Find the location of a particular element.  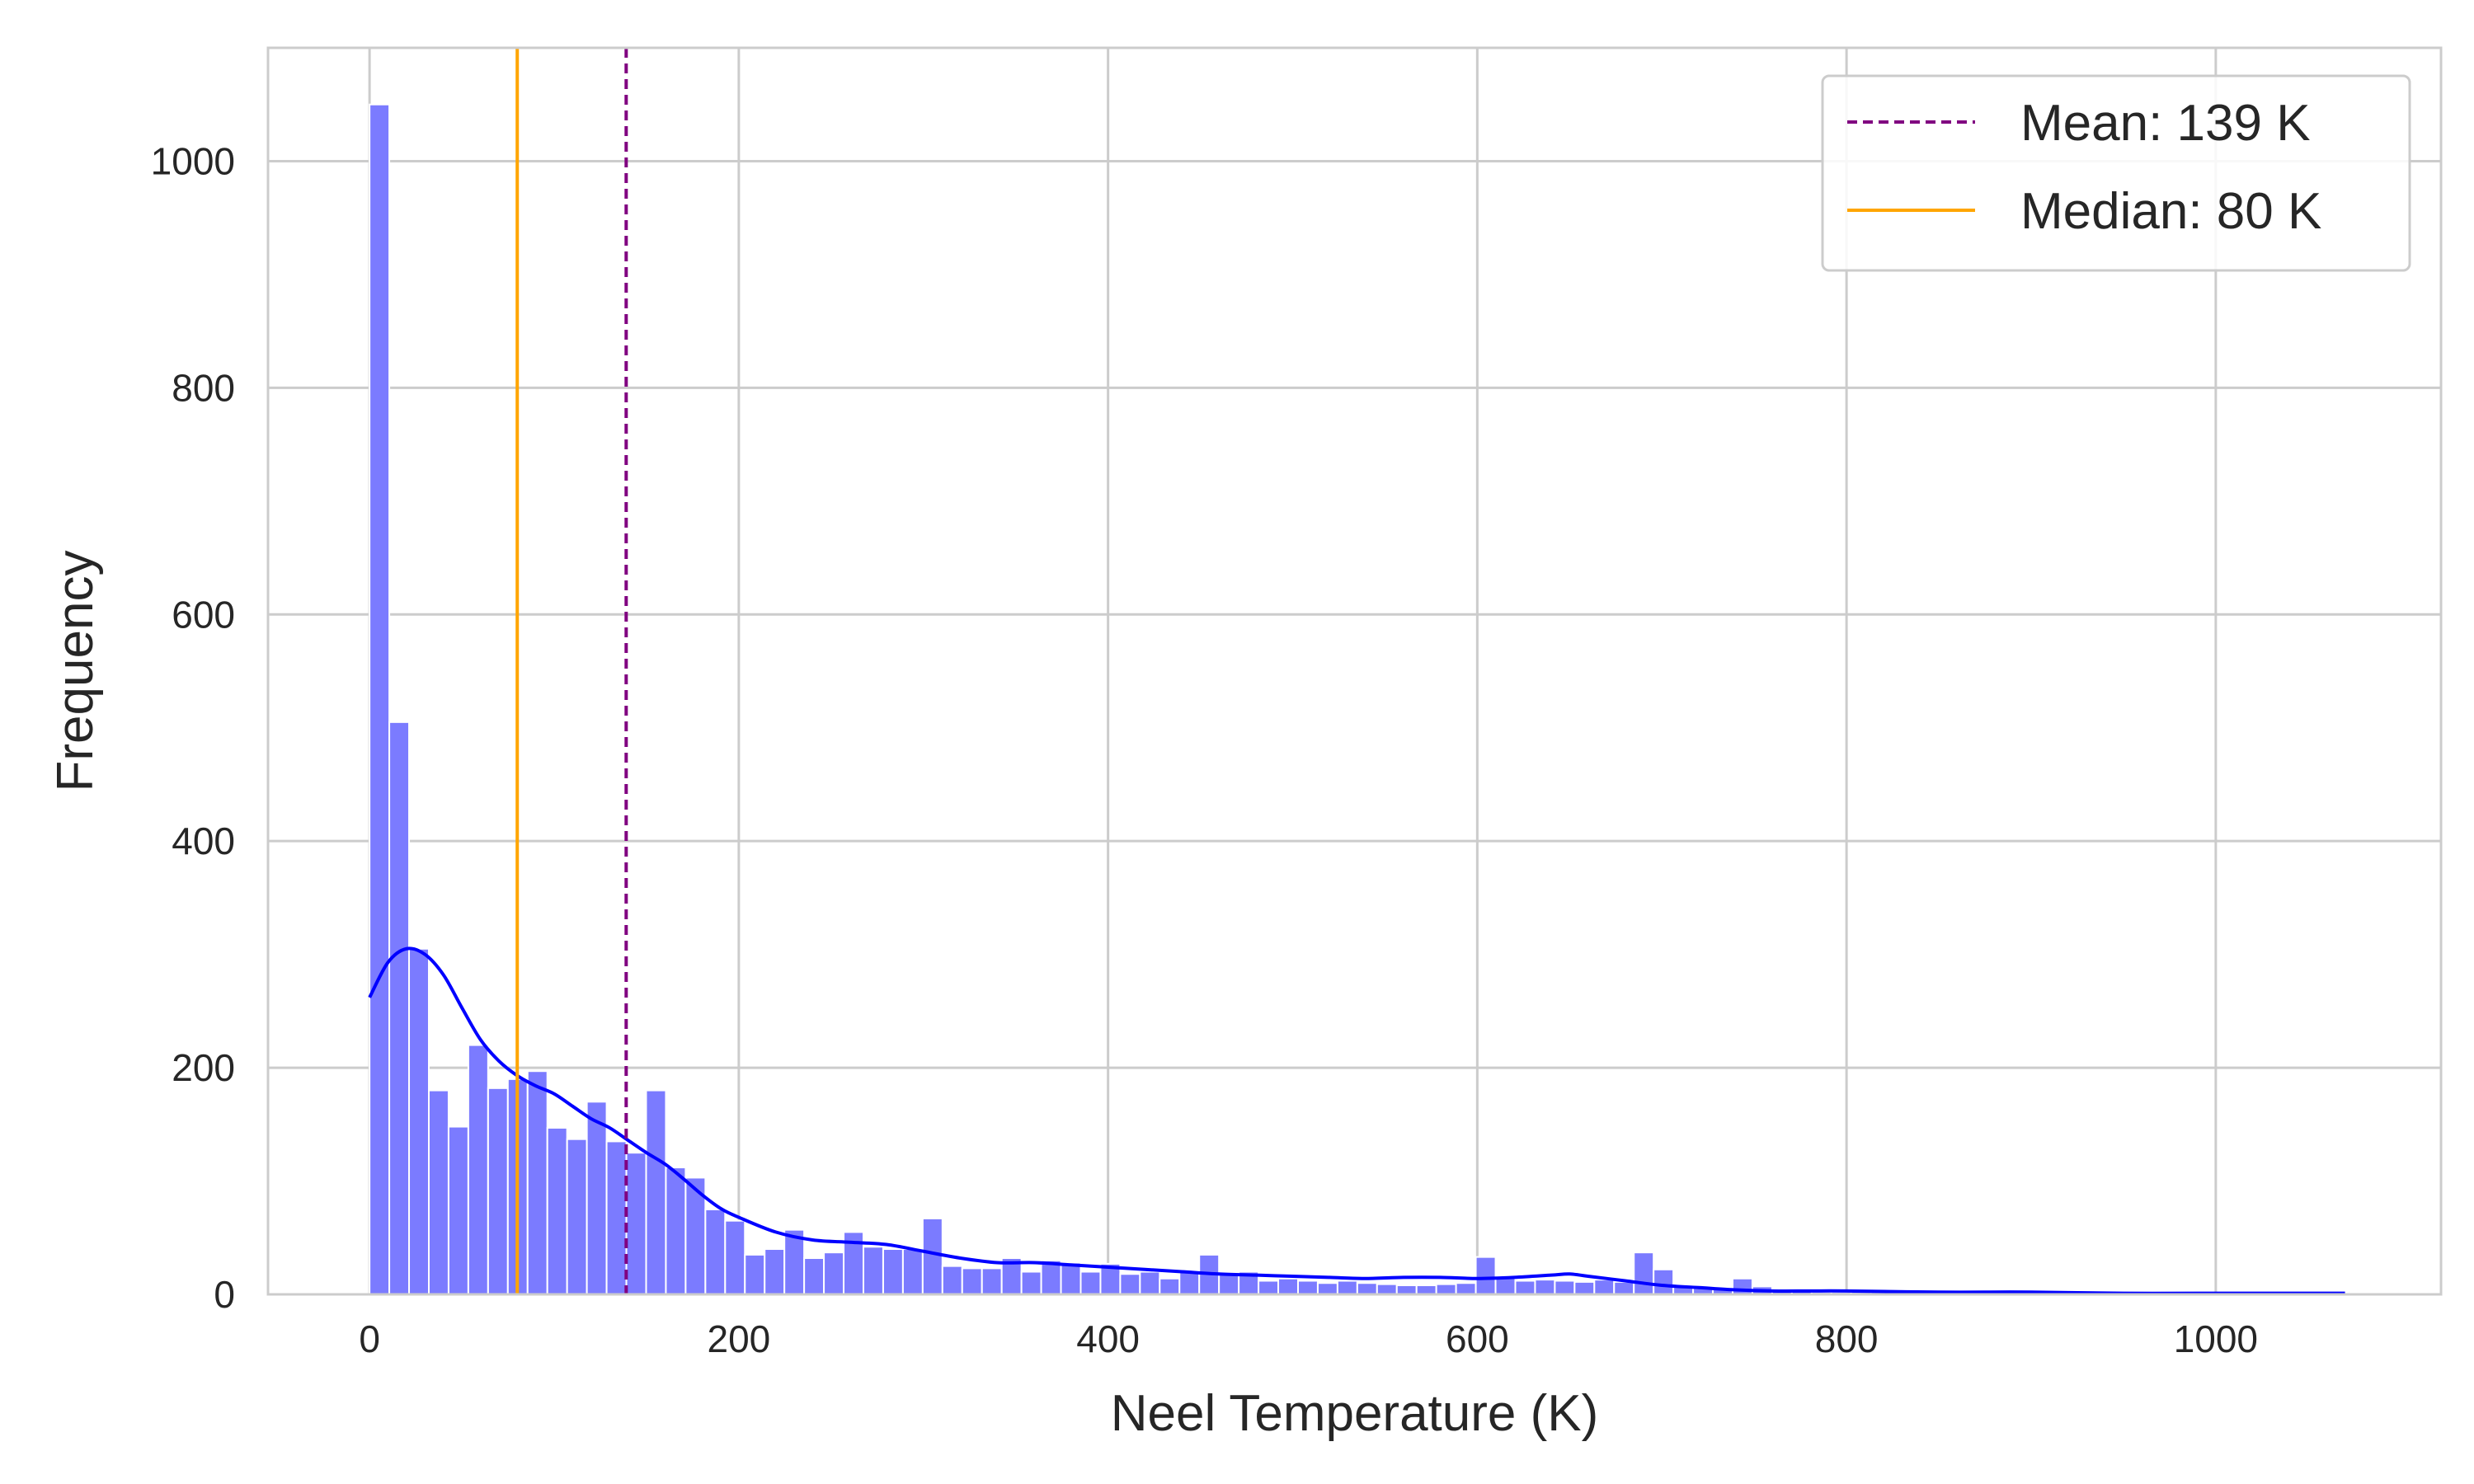

reference-lines is located at coordinates (571, 671).